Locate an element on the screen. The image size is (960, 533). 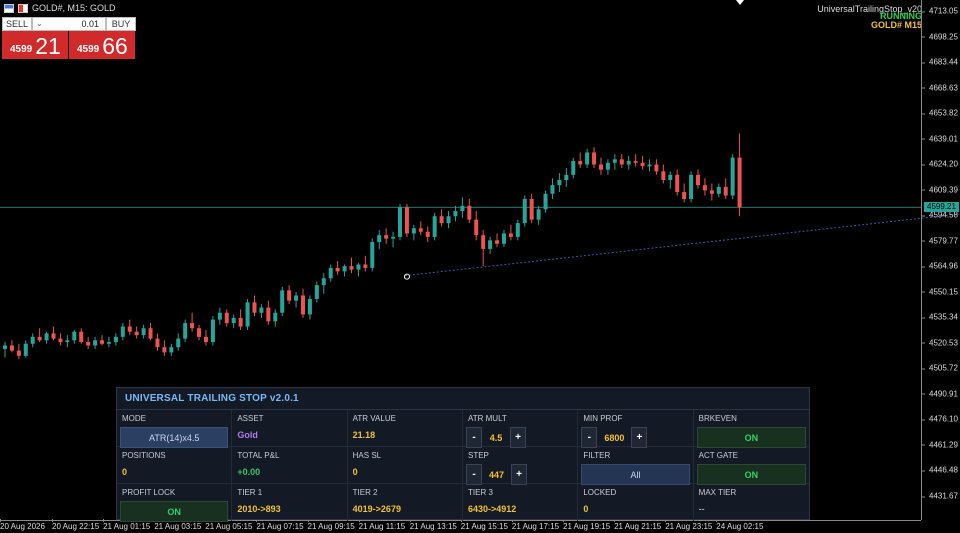
buy-price-button: 4599 66 is located at coordinates (102, 45).